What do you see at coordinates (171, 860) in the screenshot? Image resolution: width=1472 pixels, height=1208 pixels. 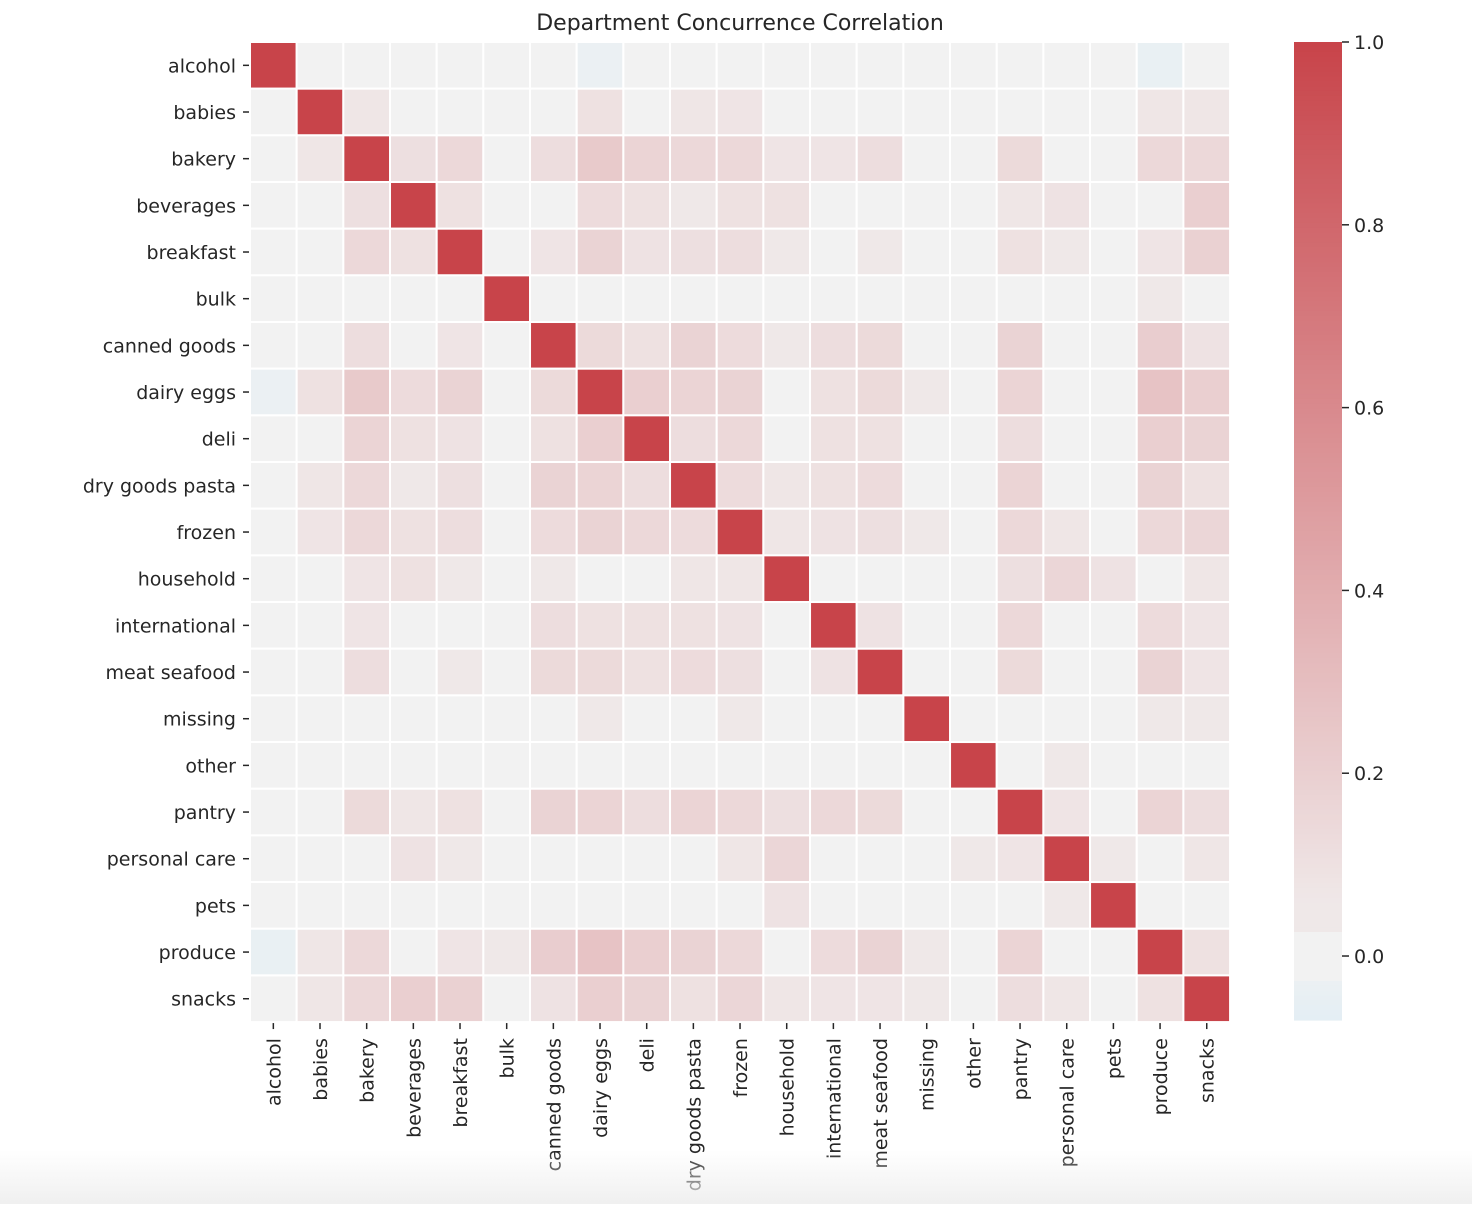 I see `y-tick-label: personal care` at bounding box center [171, 860].